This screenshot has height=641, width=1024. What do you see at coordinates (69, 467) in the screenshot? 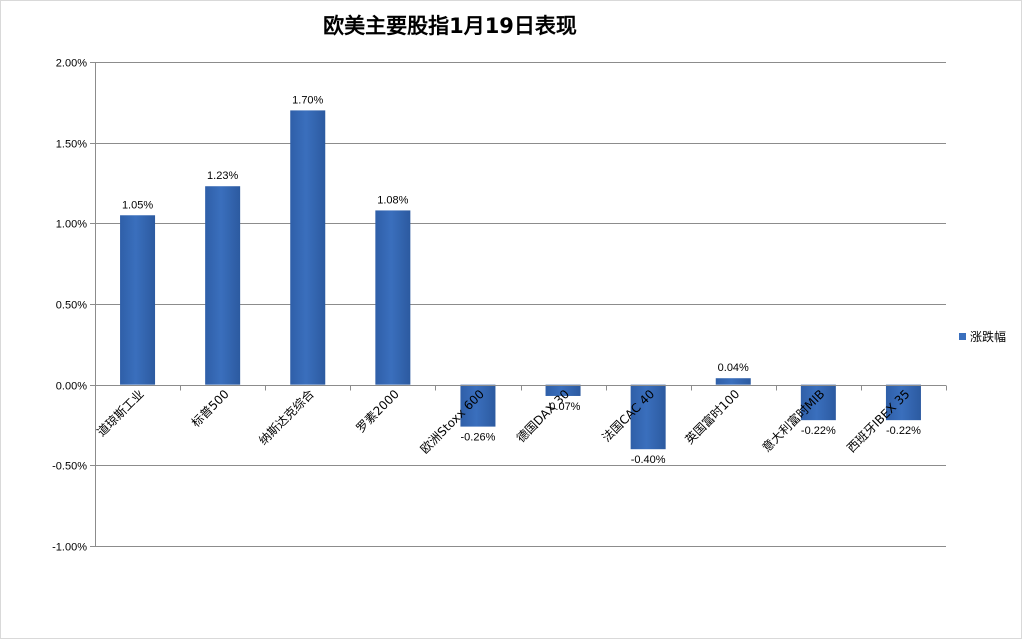
I see `y-tick-label: -0.50%` at bounding box center [69, 467].